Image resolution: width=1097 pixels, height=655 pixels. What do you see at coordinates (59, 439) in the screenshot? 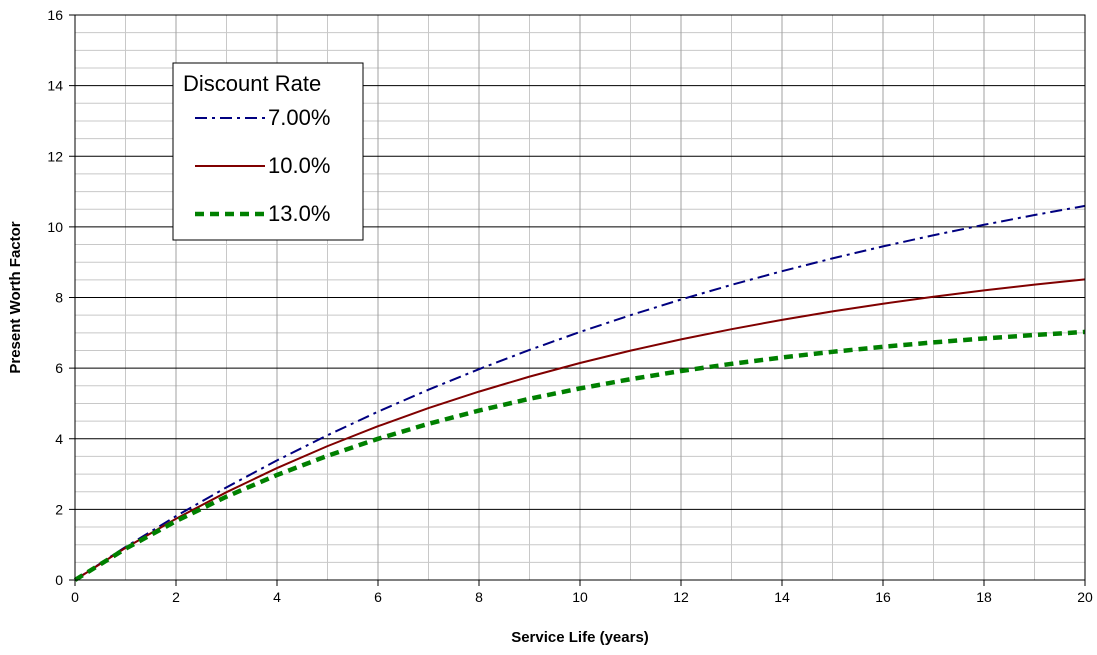
I see `y-tick-label: 4` at bounding box center [59, 439].